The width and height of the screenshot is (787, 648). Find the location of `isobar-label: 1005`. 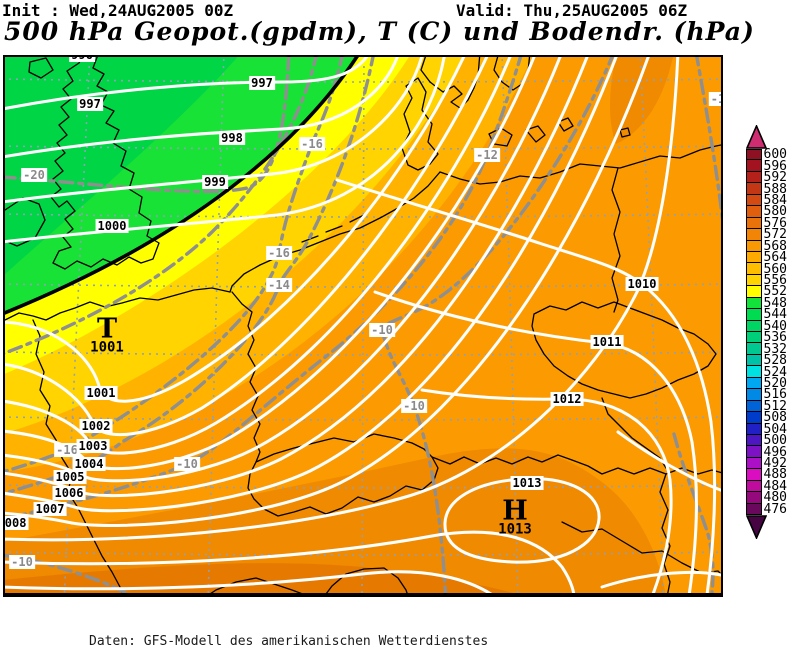

isobar-label: 1005 is located at coordinates (70, 477).